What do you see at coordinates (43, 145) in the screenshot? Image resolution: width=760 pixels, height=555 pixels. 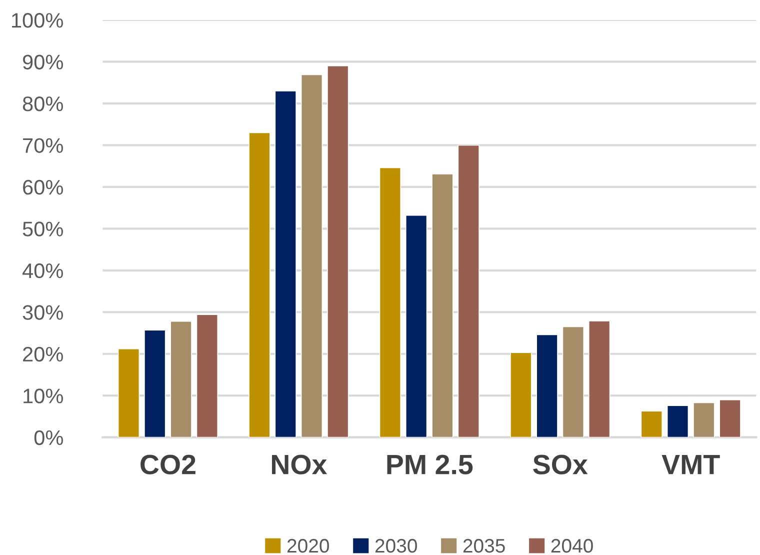 I see `y-tick-label: 70%` at bounding box center [43, 145].